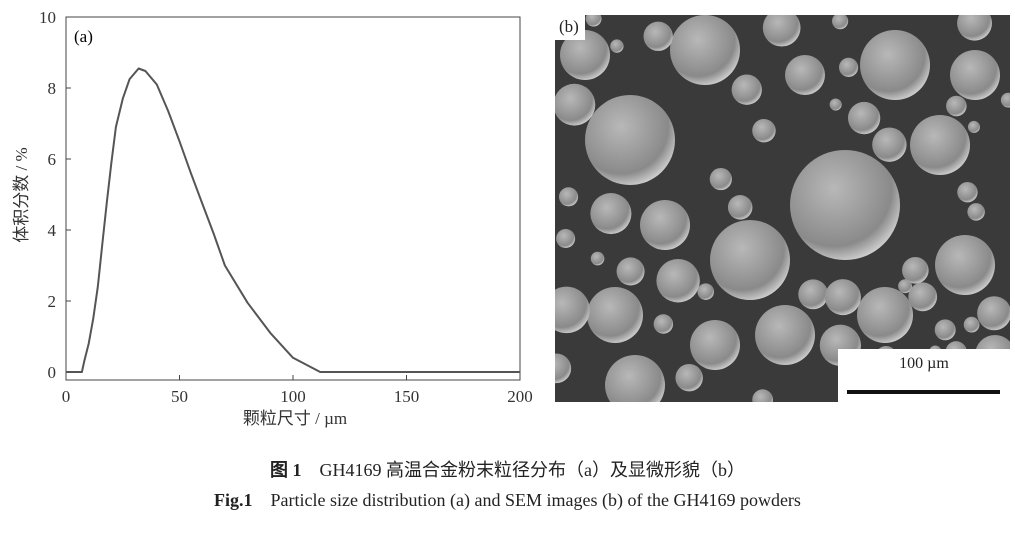  What do you see at coordinates (52, 301) in the screenshot?
I see `y-tick-label: 2` at bounding box center [52, 301].